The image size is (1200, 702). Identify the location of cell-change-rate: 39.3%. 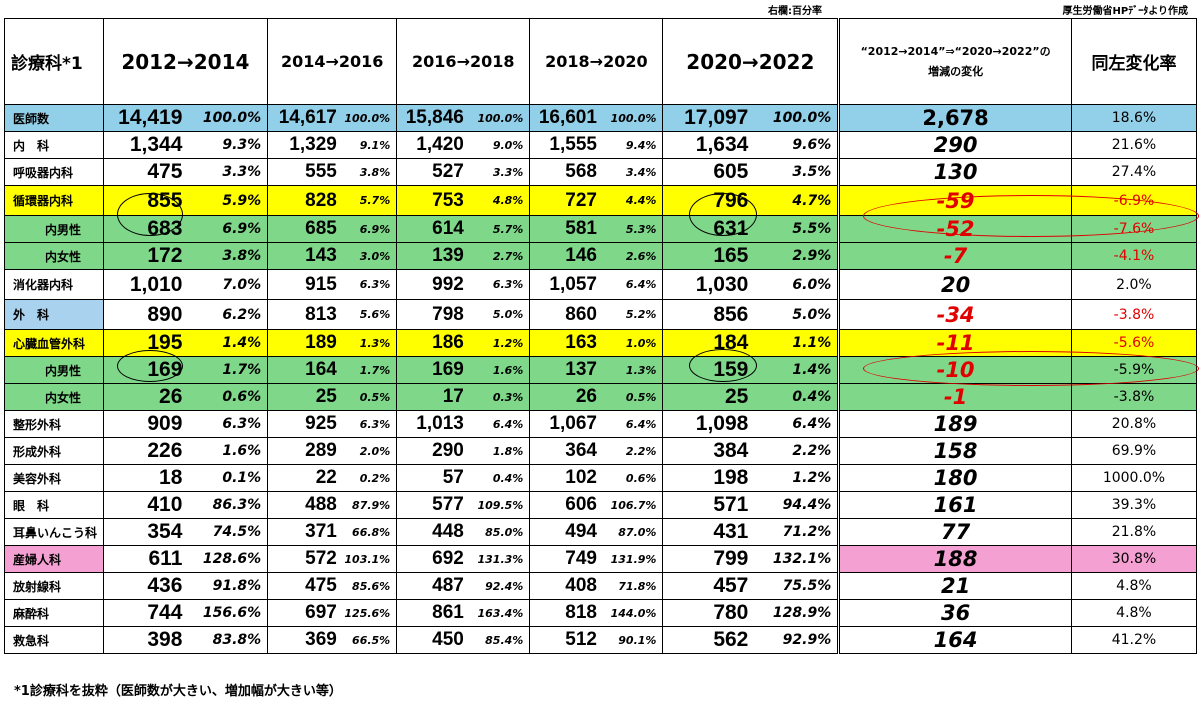
(1134, 505).